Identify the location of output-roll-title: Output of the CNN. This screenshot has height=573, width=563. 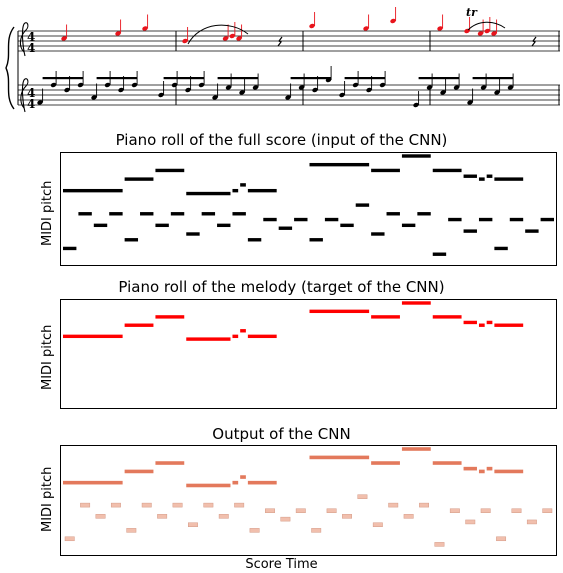
(281, 434).